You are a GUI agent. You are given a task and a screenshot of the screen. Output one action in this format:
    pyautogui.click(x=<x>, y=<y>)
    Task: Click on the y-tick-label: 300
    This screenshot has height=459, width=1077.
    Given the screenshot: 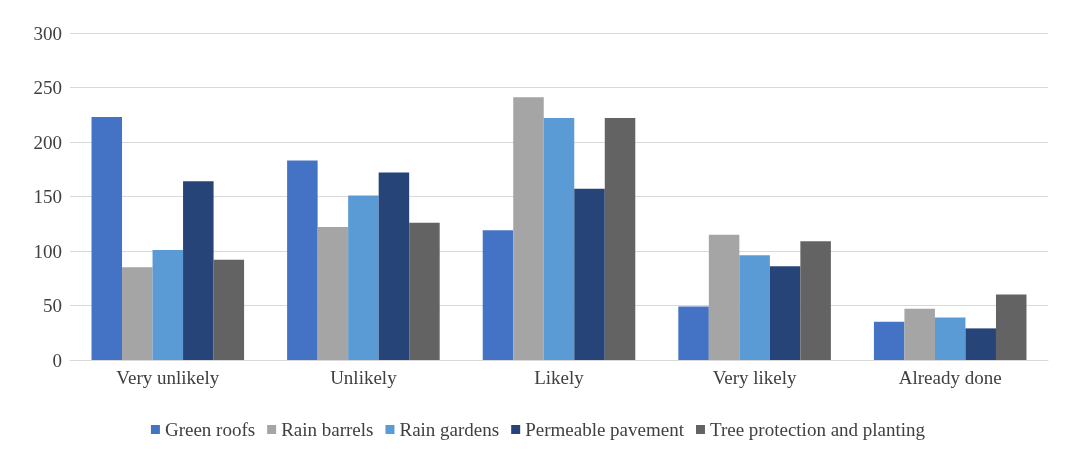 What is the action you would take?
    pyautogui.click(x=47, y=33)
    